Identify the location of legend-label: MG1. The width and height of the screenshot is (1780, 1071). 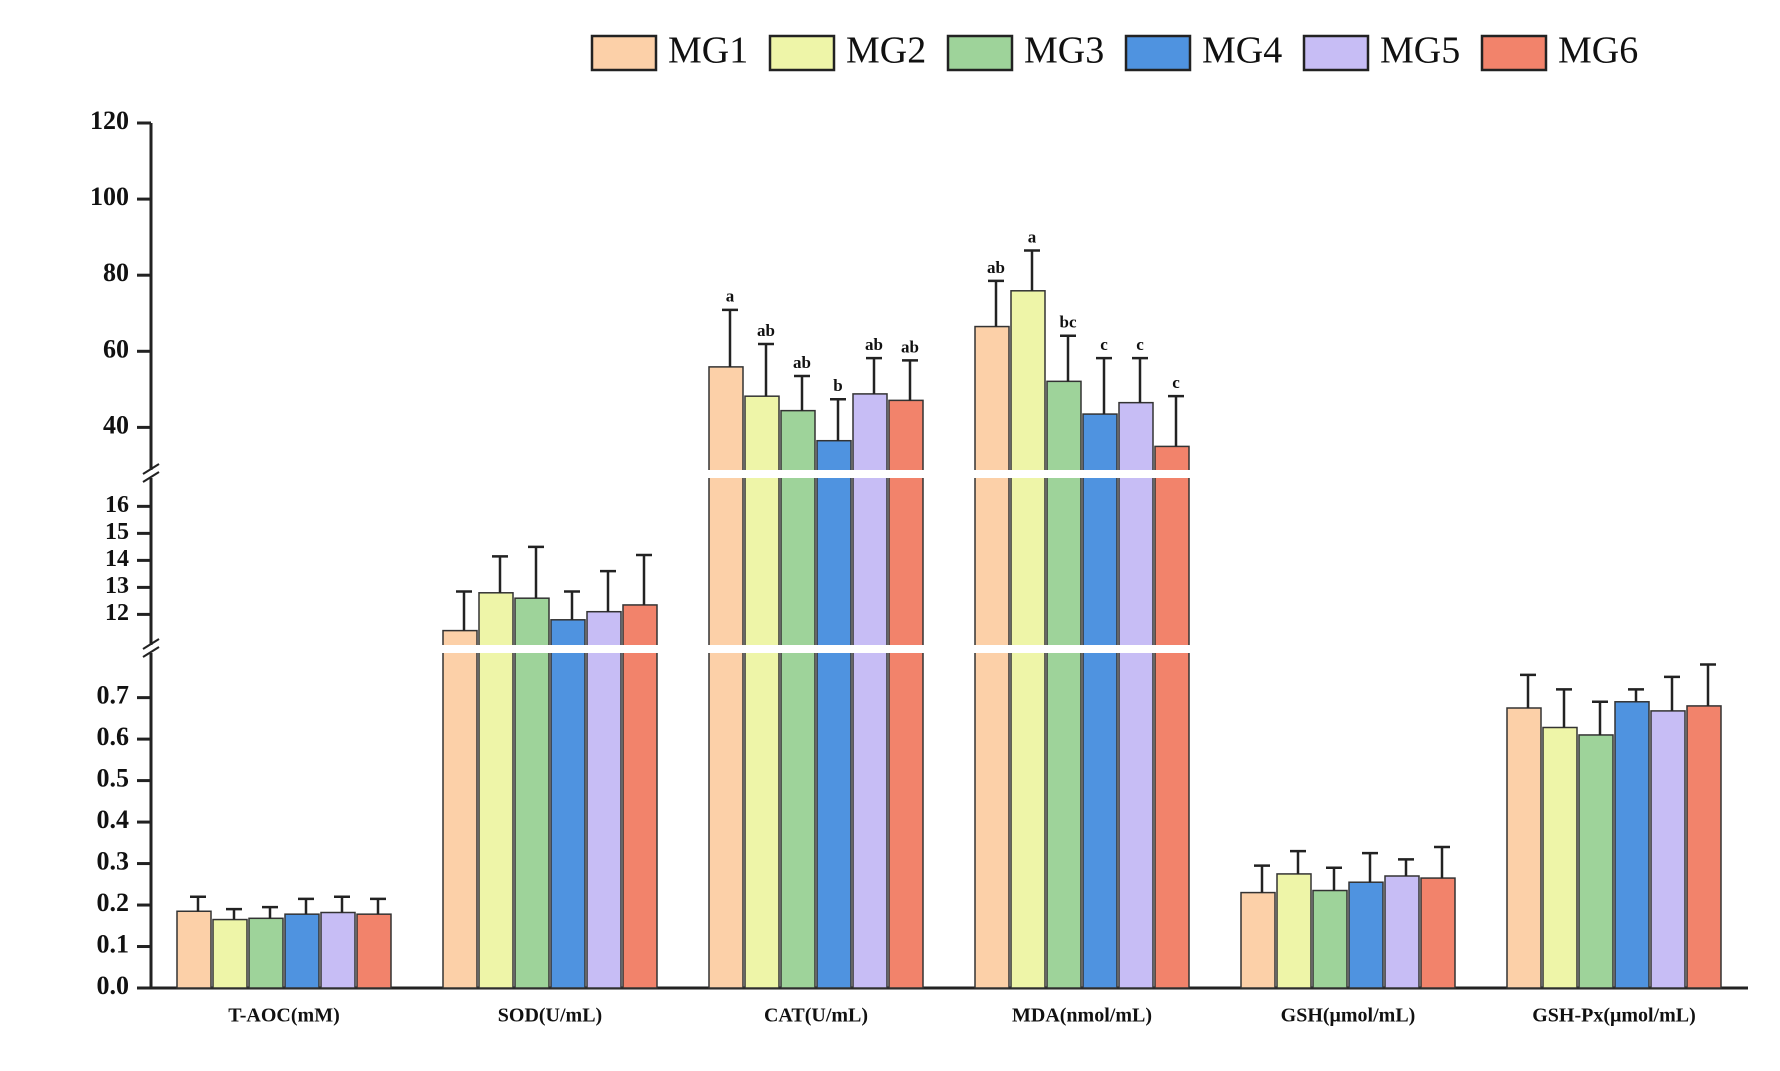
(708, 51).